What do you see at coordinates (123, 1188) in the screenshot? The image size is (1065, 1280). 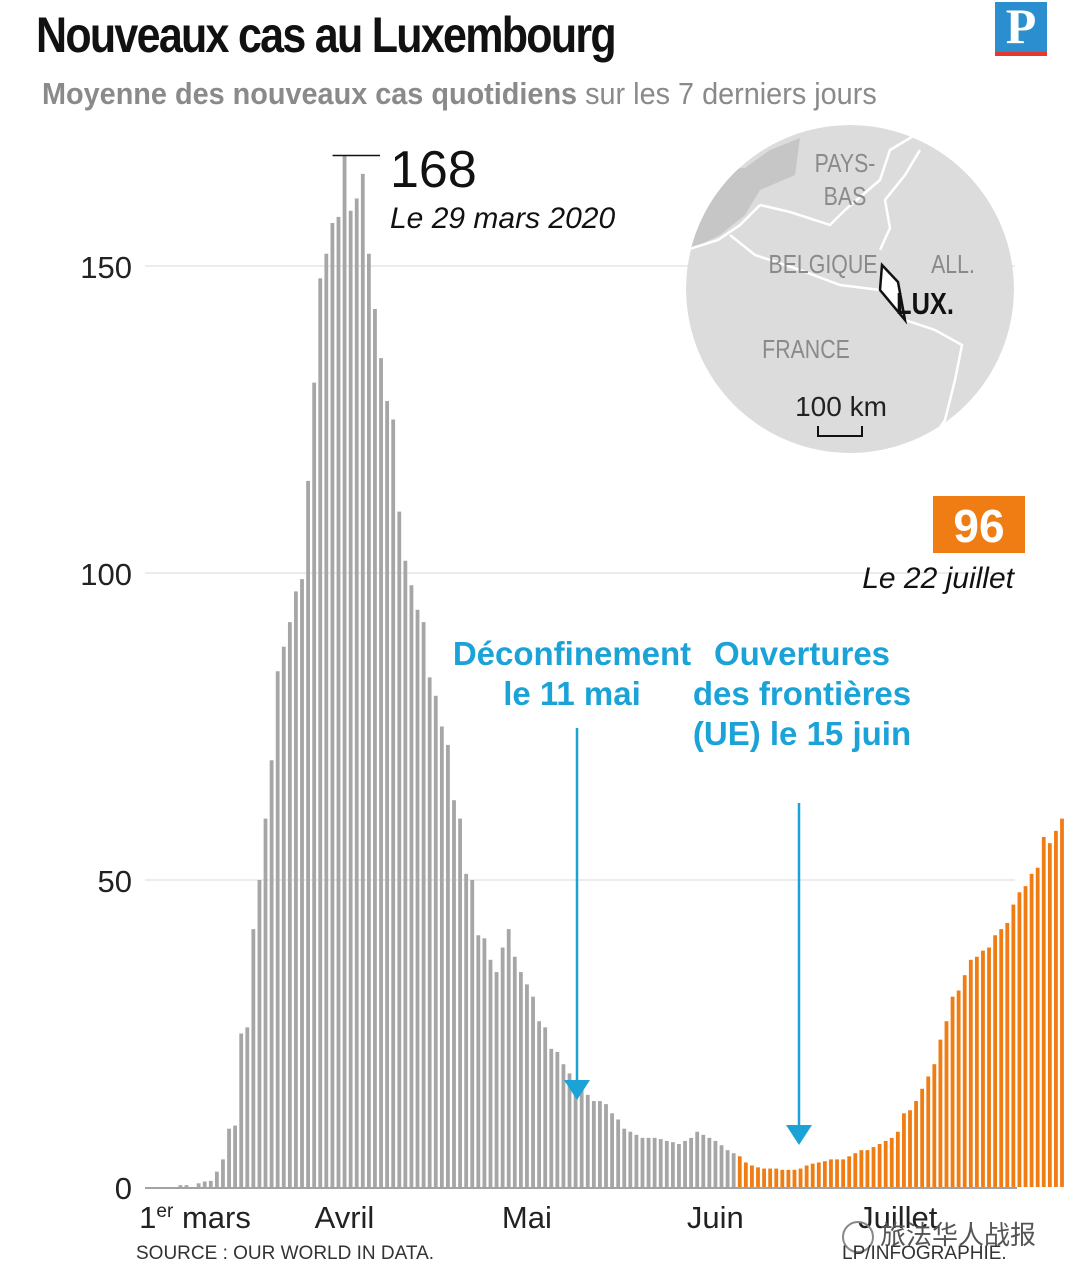 I see `y-tick-label: 0` at bounding box center [123, 1188].